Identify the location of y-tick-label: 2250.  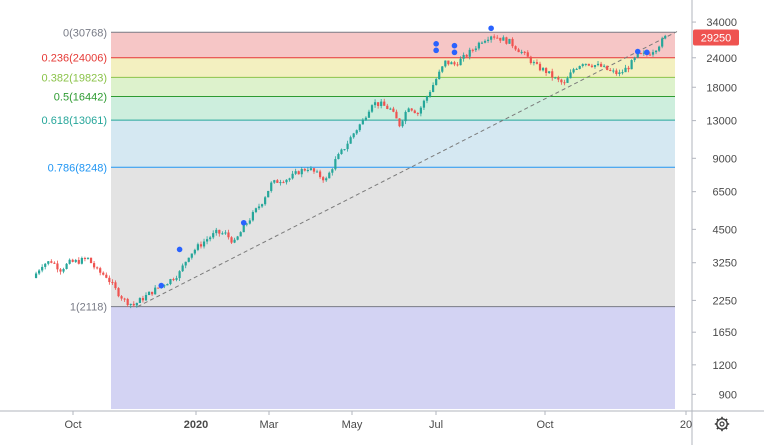
(725, 301).